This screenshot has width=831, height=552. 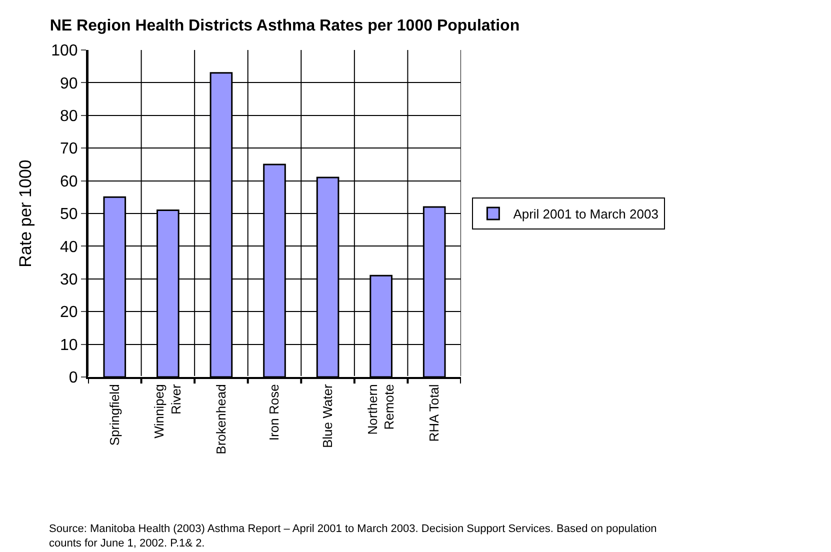 I want to click on x-tick-label: Iron Rose, so click(x=274, y=412).